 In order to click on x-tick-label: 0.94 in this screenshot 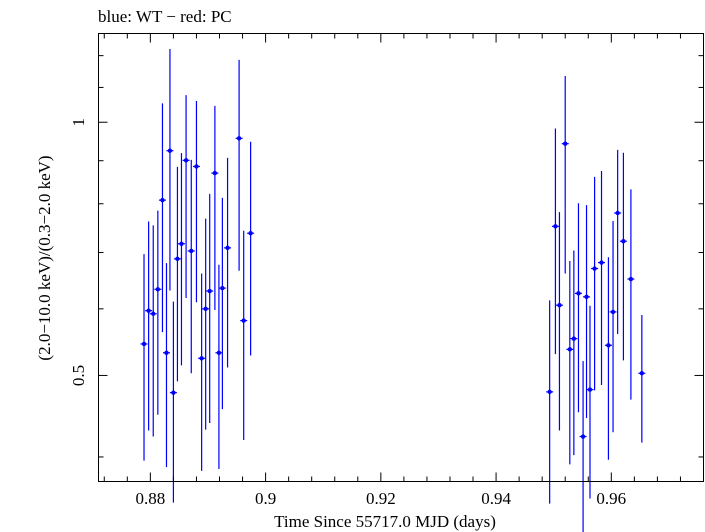, I will do `click(496, 498)`.